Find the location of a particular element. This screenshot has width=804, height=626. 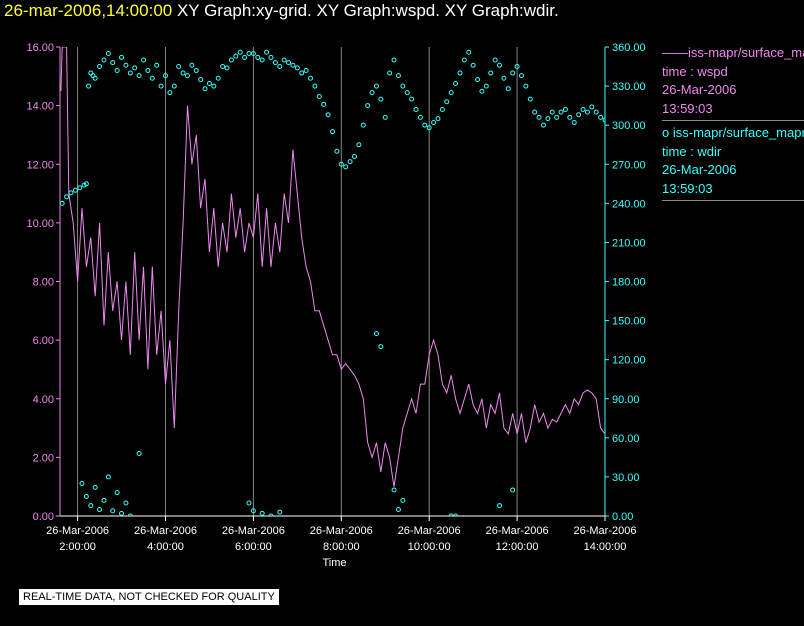

header-timestamp: 26-mar-2006,14:00:00 is located at coordinates (88, 10).